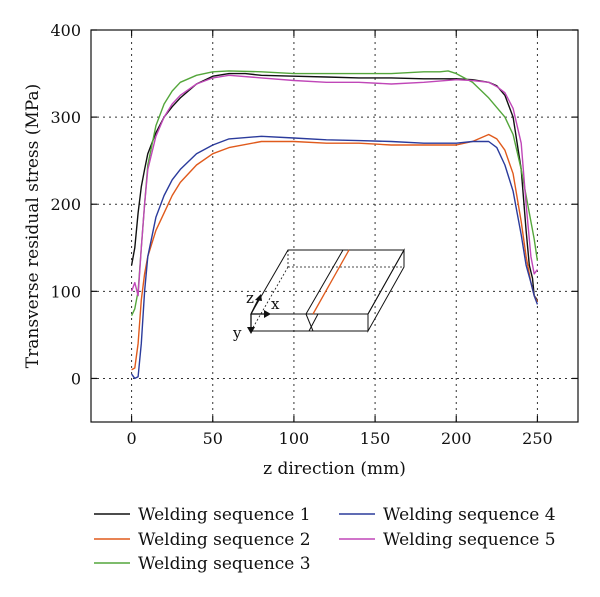  Describe the element at coordinates (386, 290) in the screenshot. I see `plate-side-face` at that location.